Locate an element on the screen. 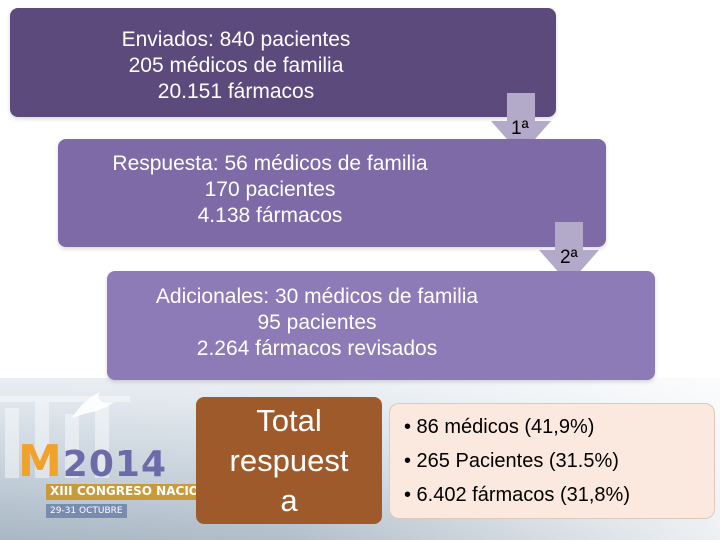 The width and height of the screenshot is (720, 540). logo-number: 2014 is located at coordinates (114, 464).